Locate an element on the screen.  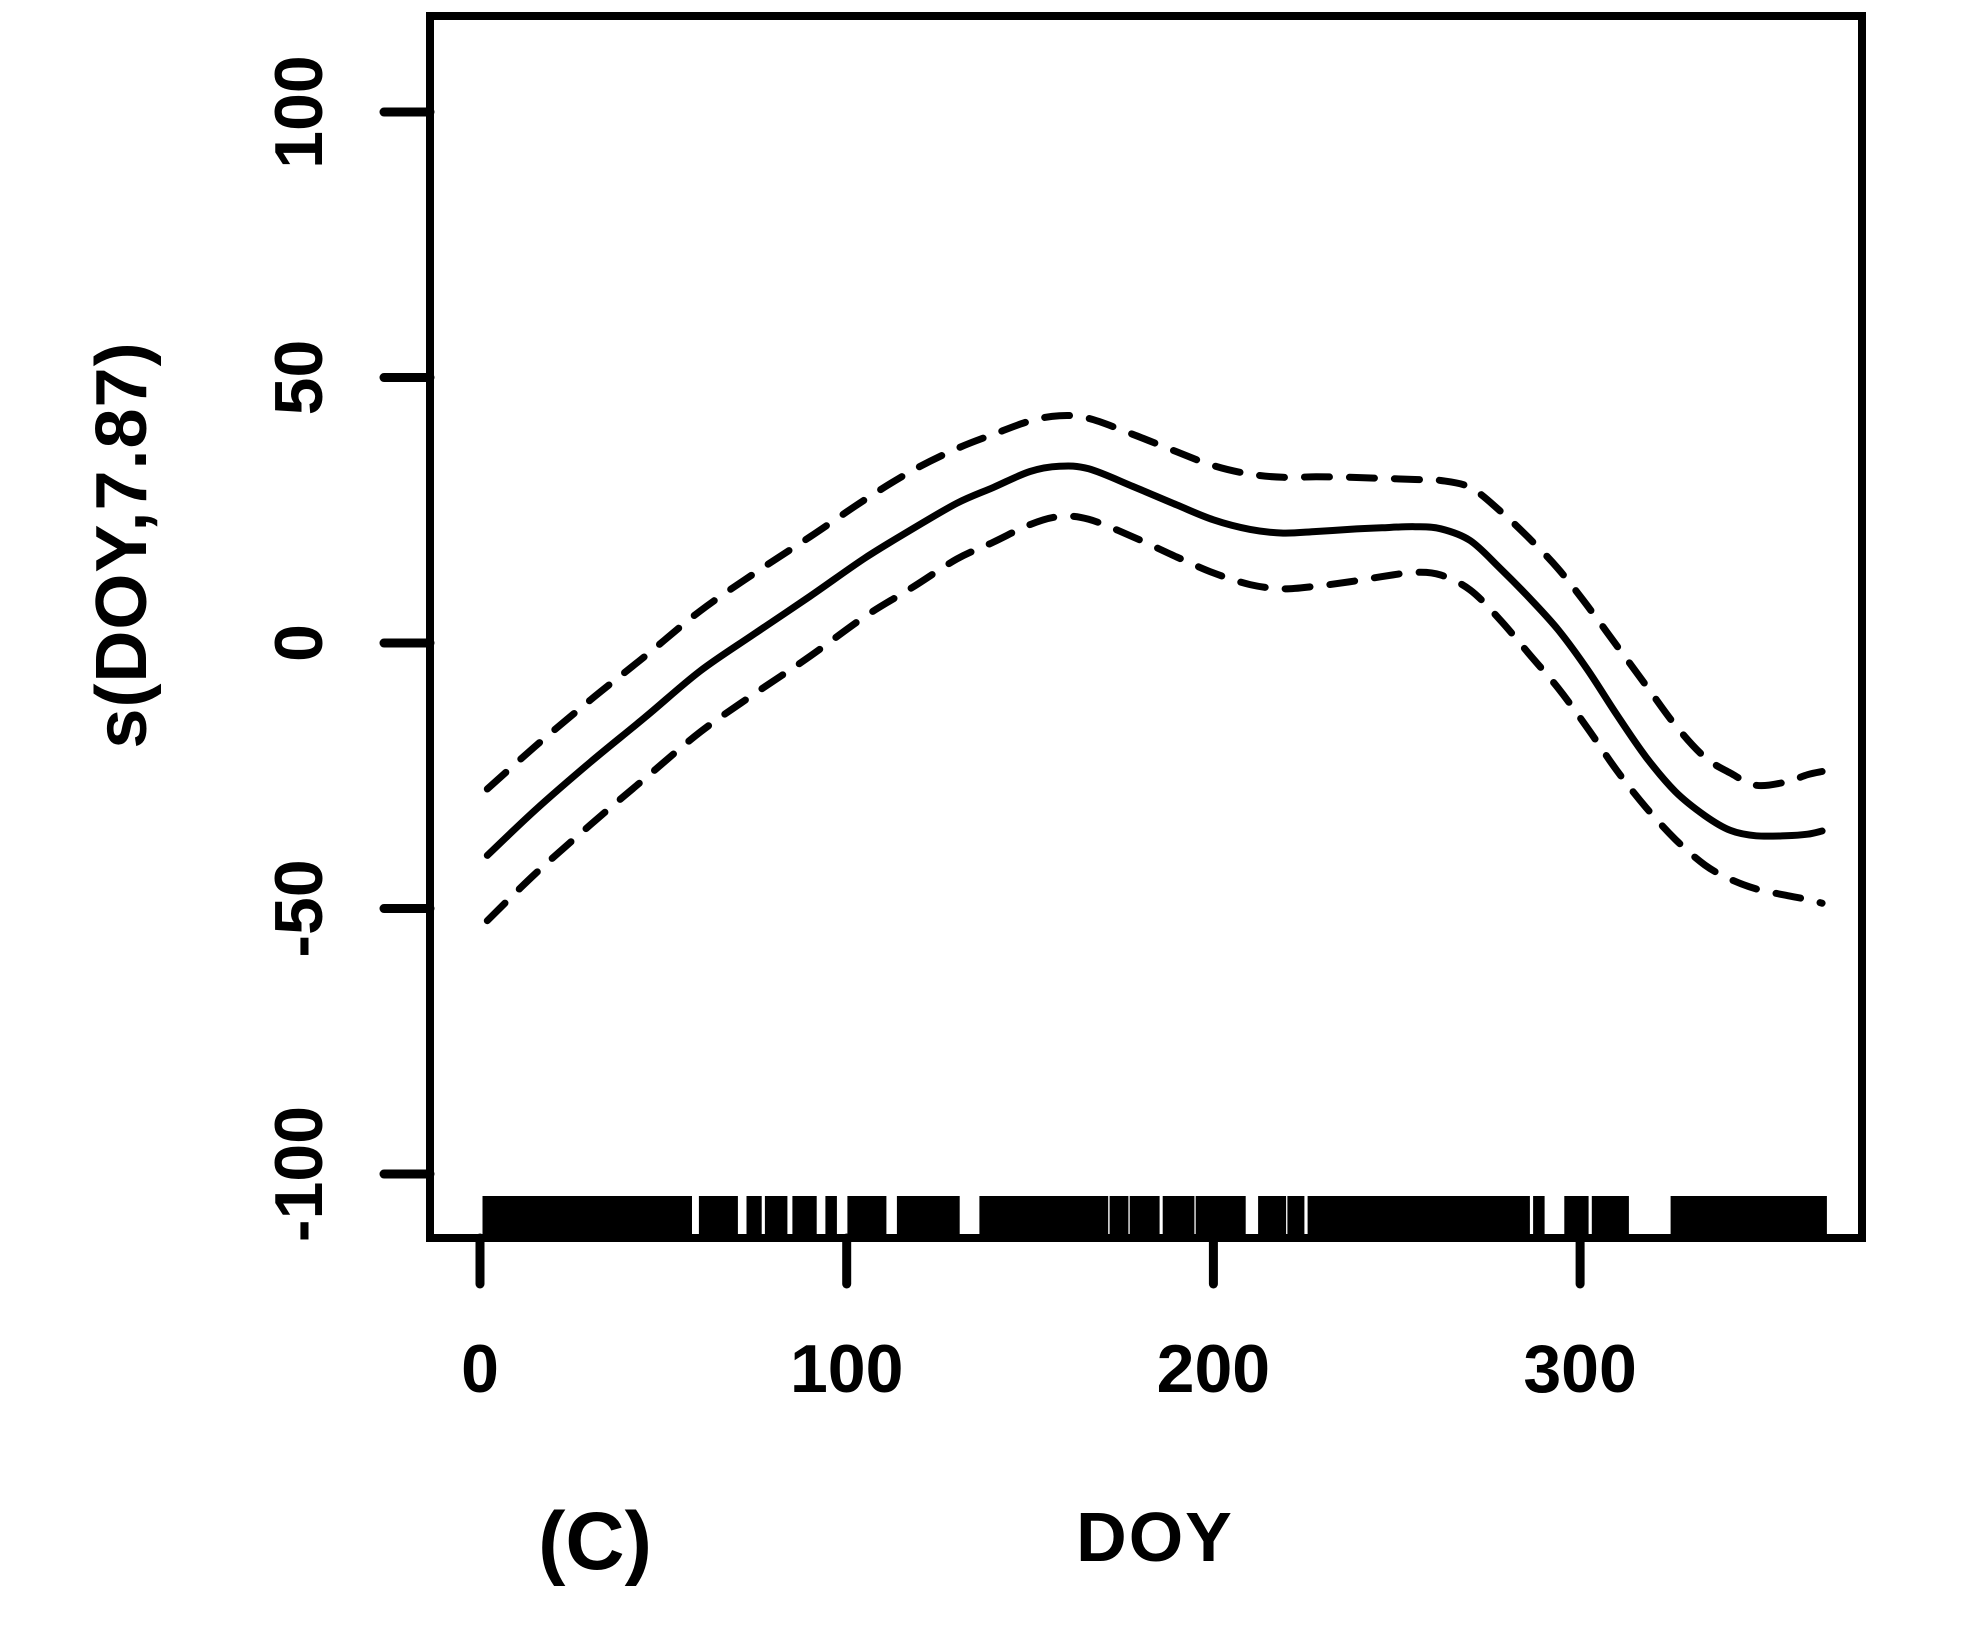
y-tick-label: 100 is located at coordinates (299, 111).